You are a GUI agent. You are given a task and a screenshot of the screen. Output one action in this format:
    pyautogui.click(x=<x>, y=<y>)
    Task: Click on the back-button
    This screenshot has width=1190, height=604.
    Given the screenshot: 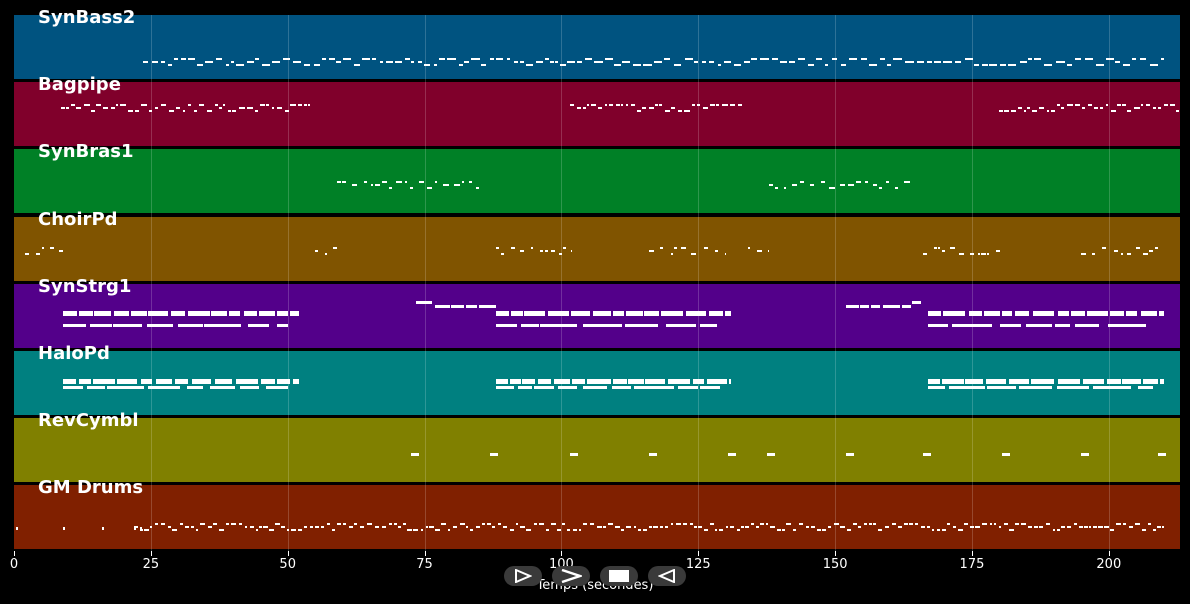 What is the action you would take?
    pyautogui.click(x=667, y=576)
    